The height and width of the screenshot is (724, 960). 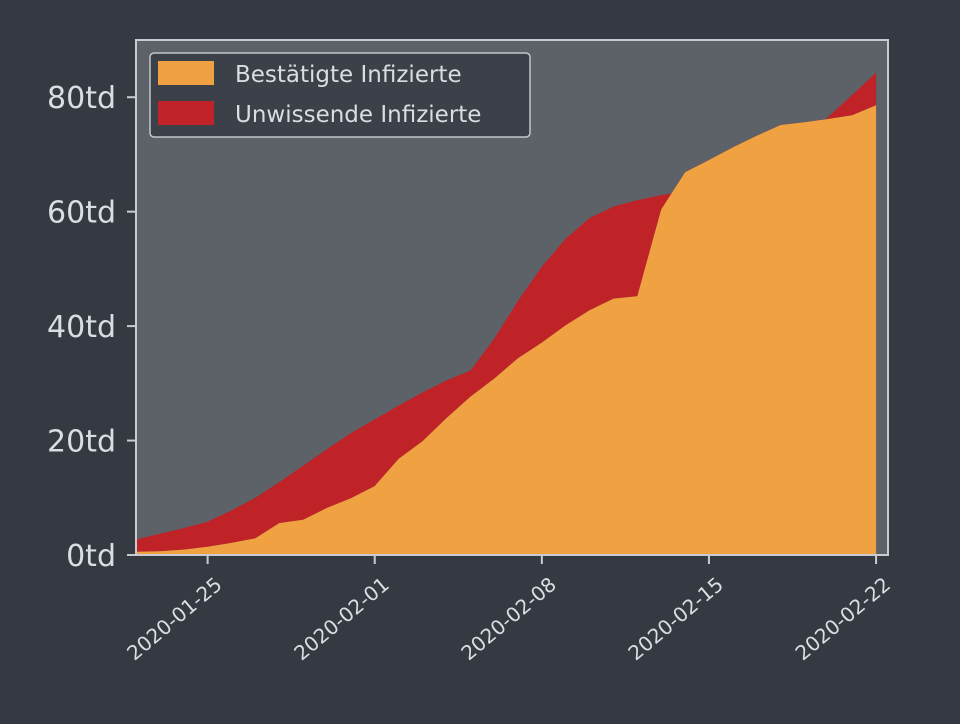 I want to click on legend-box, so click(x=340, y=95).